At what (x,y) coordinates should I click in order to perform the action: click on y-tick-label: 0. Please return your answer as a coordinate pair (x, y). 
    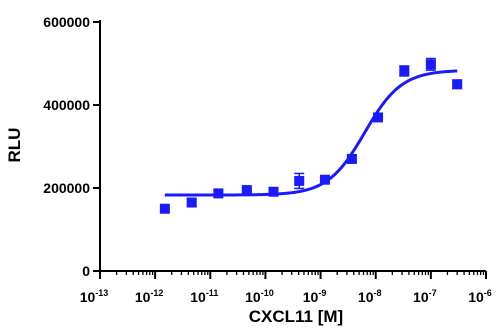
    Looking at the image, I should click on (86, 271).